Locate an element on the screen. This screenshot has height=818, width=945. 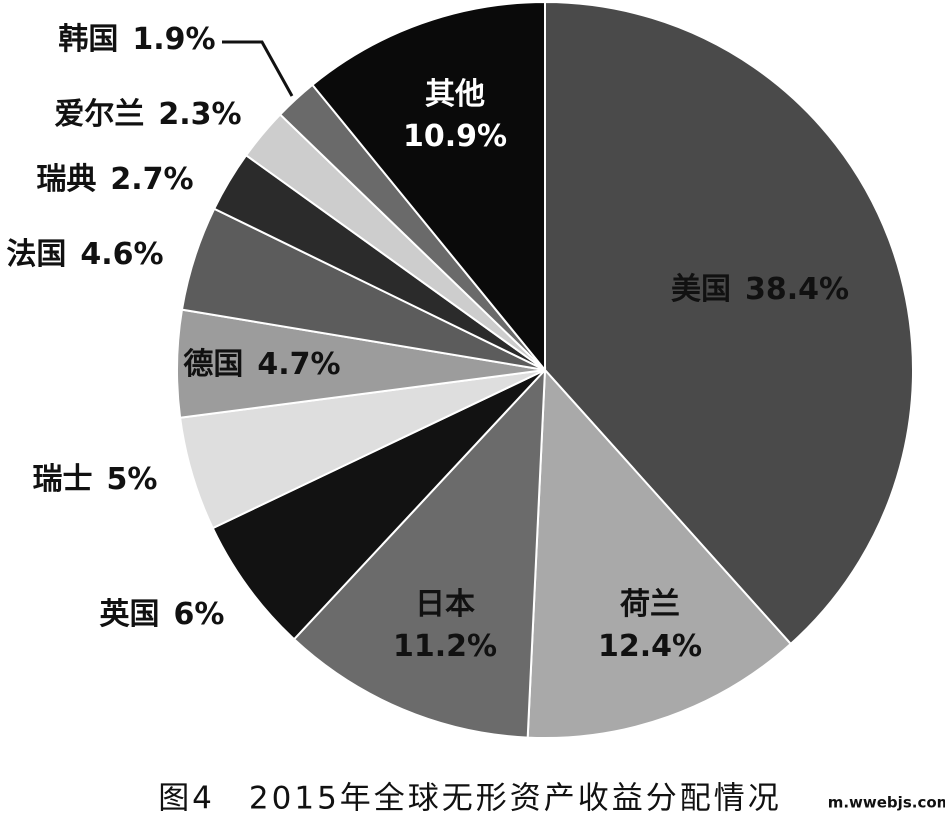
value-label: 4.6% is located at coordinates (121, 254).